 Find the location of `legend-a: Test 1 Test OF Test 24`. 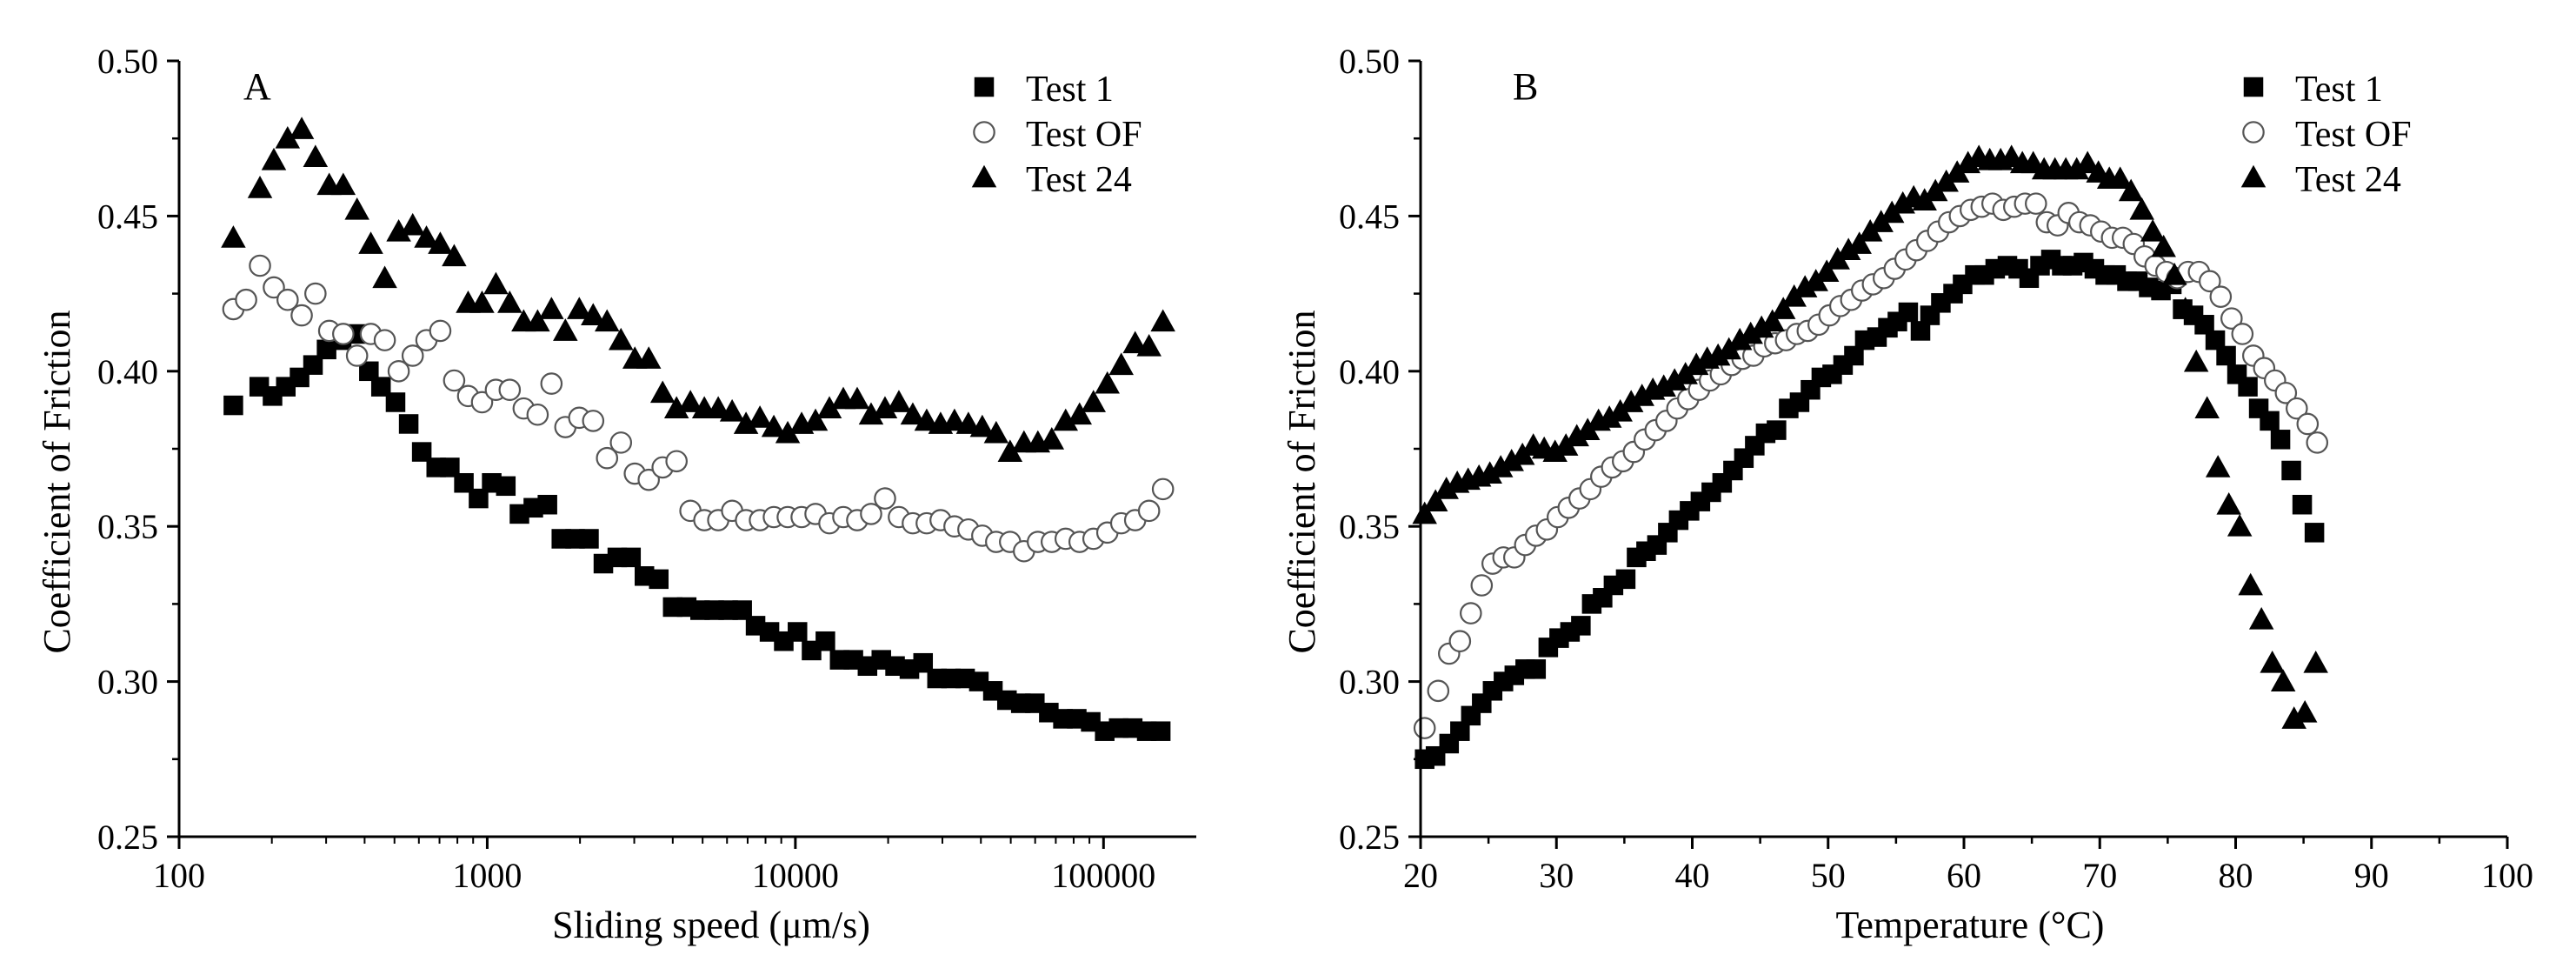

legend-a: Test 1 Test OF Test 24 is located at coordinates (1056, 135).